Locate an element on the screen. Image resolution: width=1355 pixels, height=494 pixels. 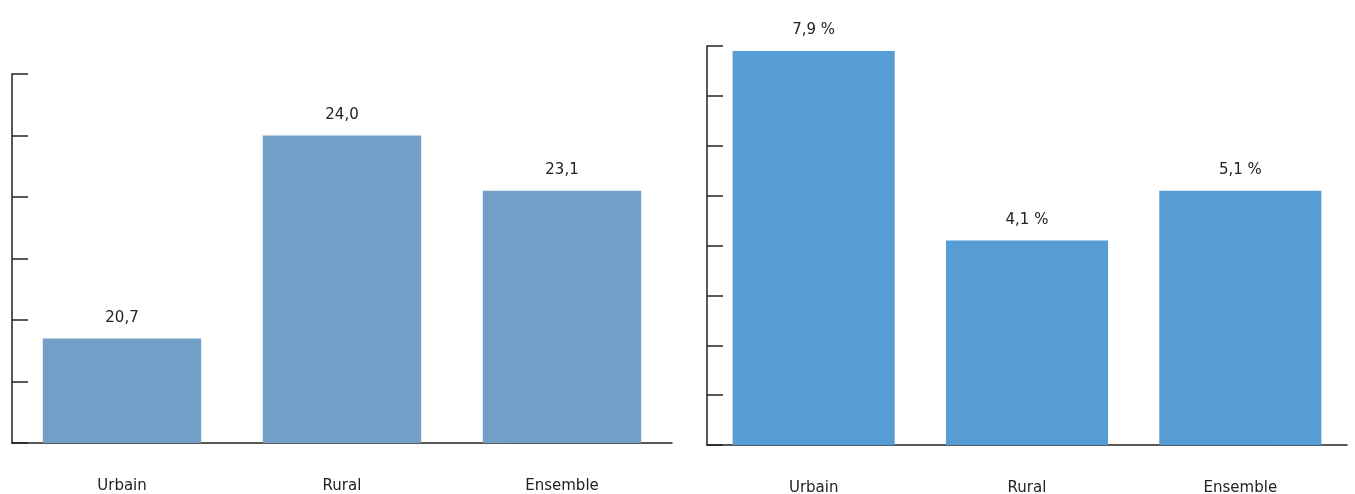
data-label: 20,7 is located at coordinates (122, 316).